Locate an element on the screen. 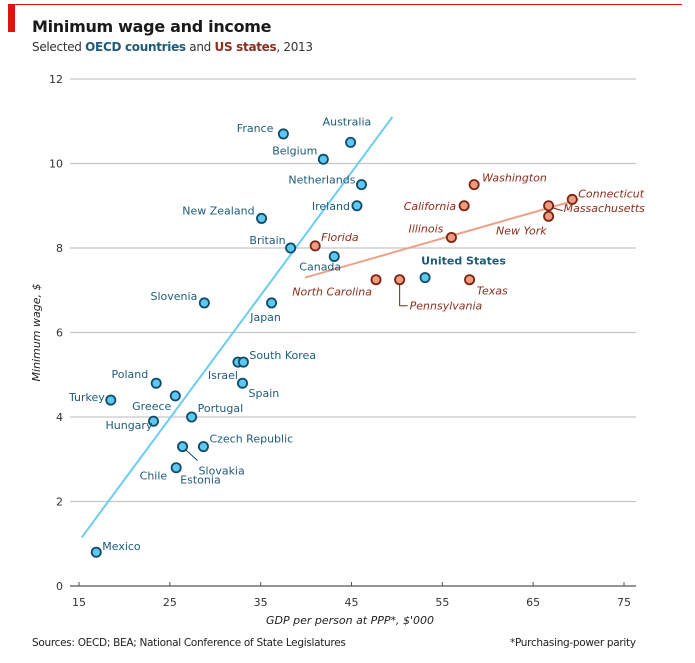 Image resolution: width=695 pixels, height=663 pixels. label-britain: Britain is located at coordinates (267, 240).